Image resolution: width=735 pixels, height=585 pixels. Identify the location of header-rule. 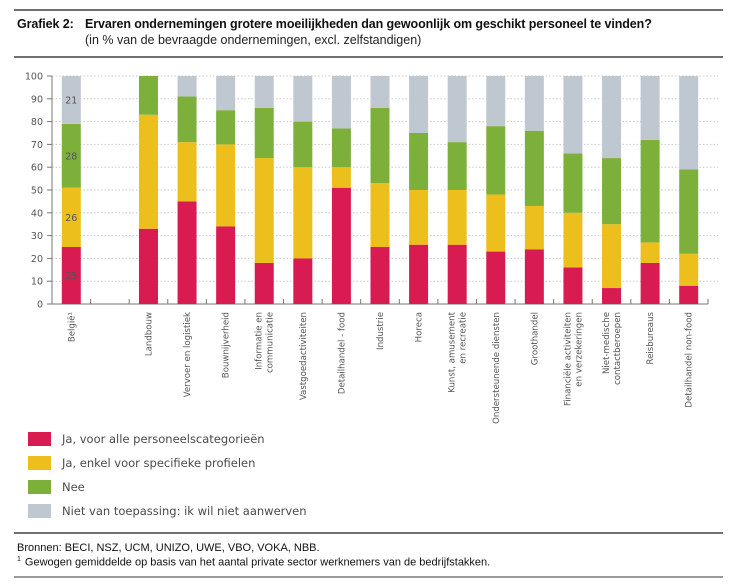
(368, 57).